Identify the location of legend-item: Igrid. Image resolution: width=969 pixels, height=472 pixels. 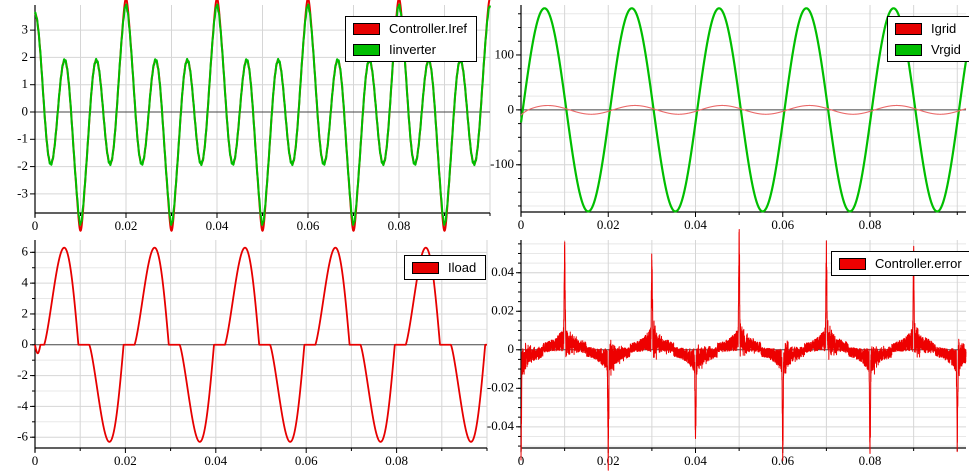
(928, 28).